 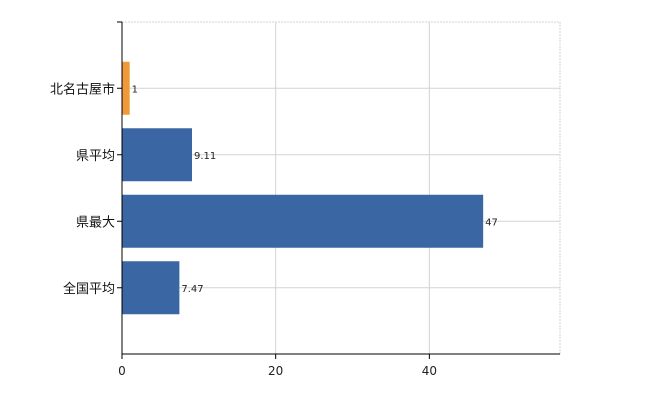 What do you see at coordinates (429, 371) in the screenshot?
I see `x-tick-label: 40` at bounding box center [429, 371].